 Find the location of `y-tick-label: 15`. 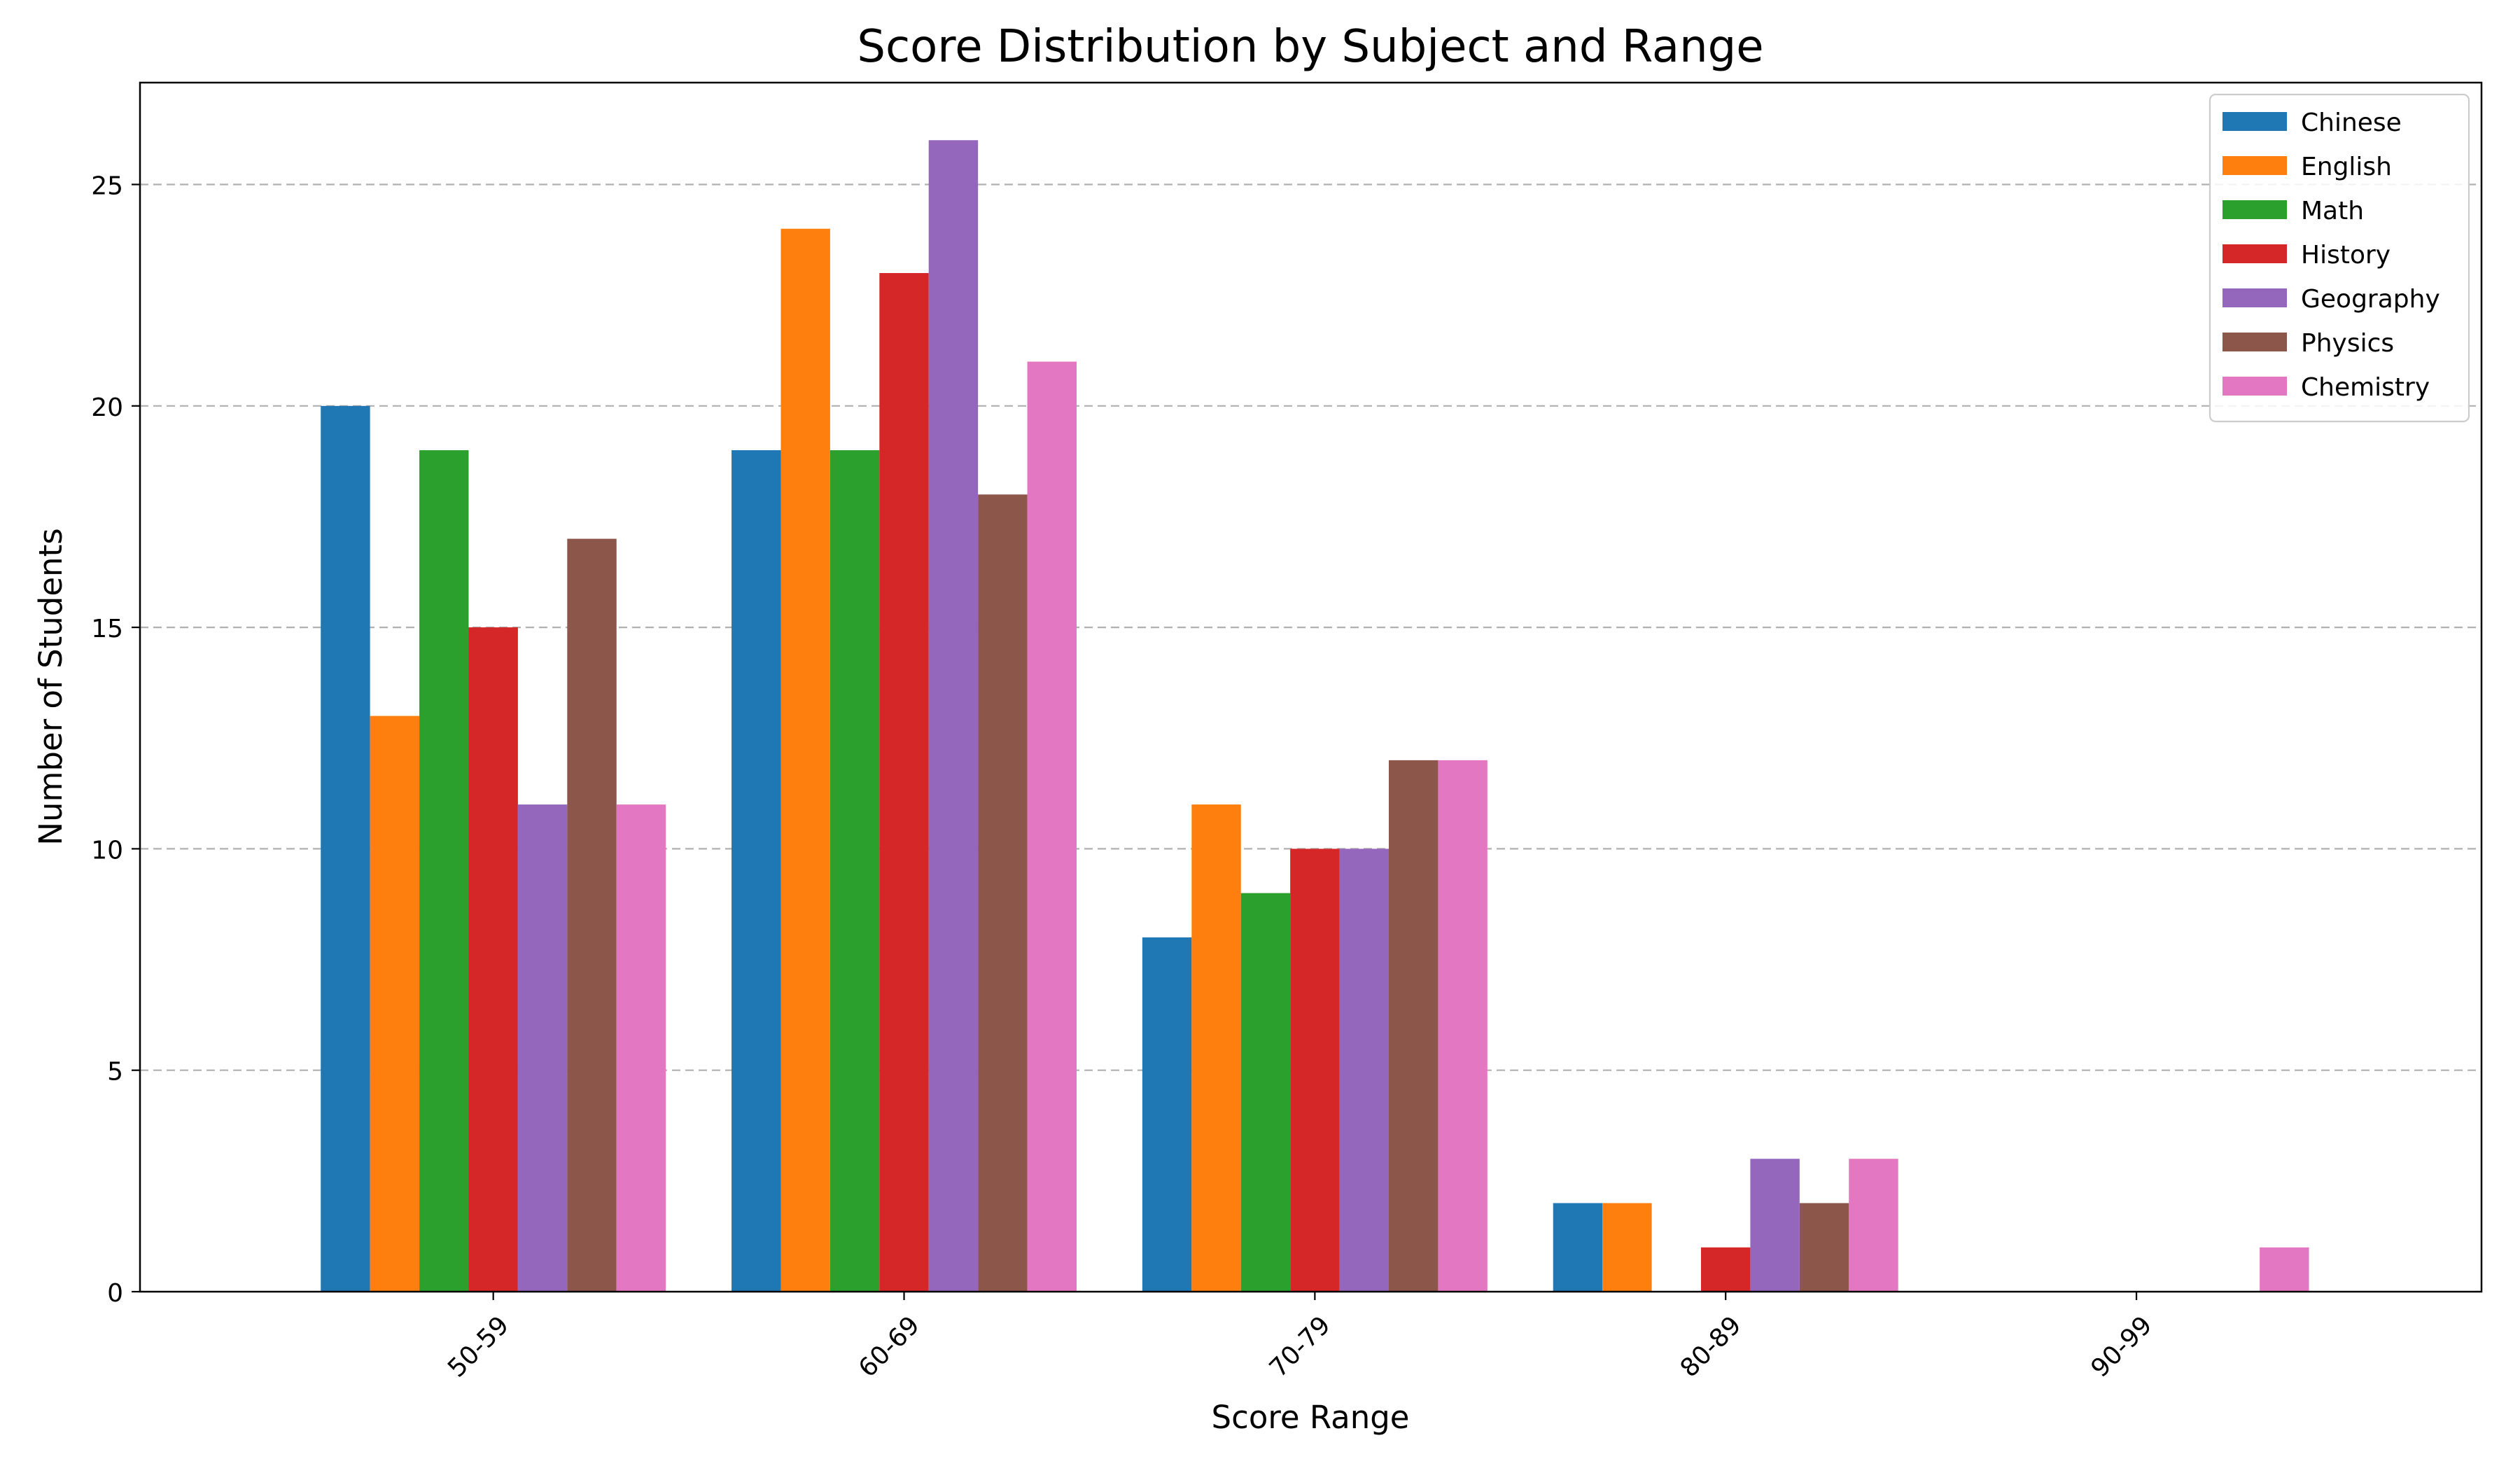

y-tick-label: 15 is located at coordinates (107, 629).